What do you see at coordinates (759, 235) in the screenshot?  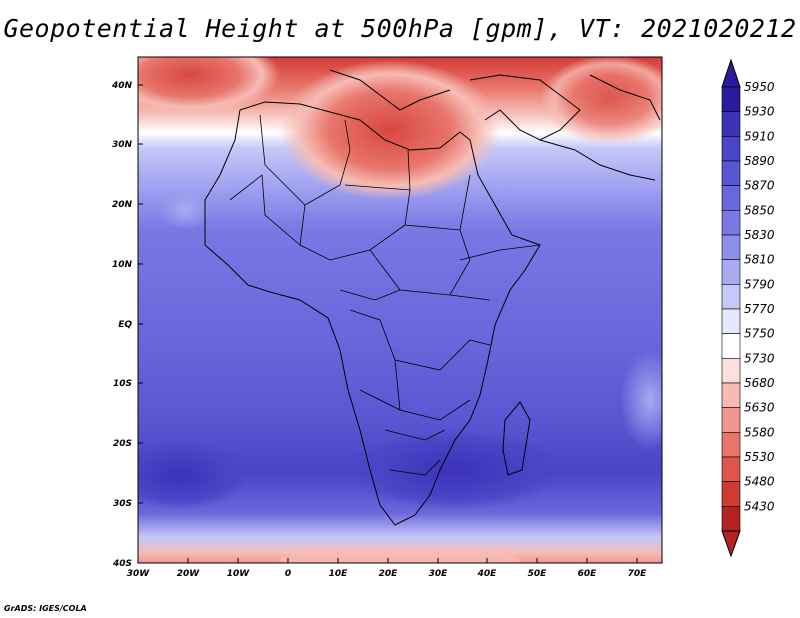 I see `colorbar-label-5830: 5830` at bounding box center [759, 235].